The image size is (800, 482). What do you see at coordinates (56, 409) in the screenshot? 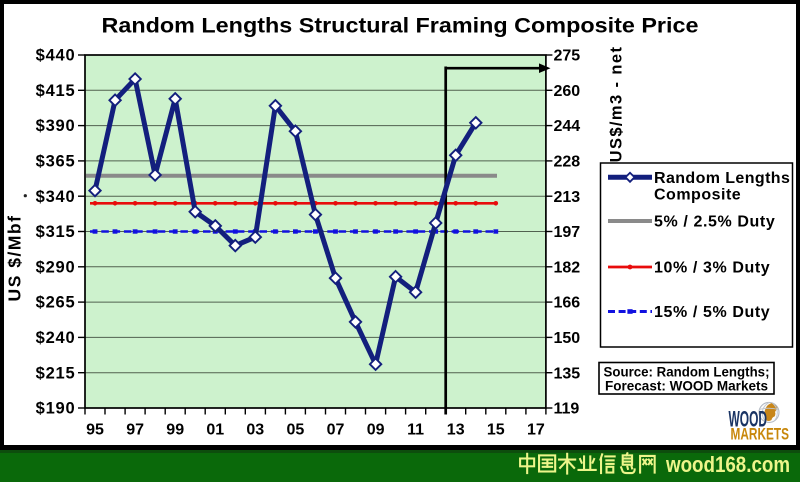
I see `svg-text: $190` at bounding box center [56, 409].